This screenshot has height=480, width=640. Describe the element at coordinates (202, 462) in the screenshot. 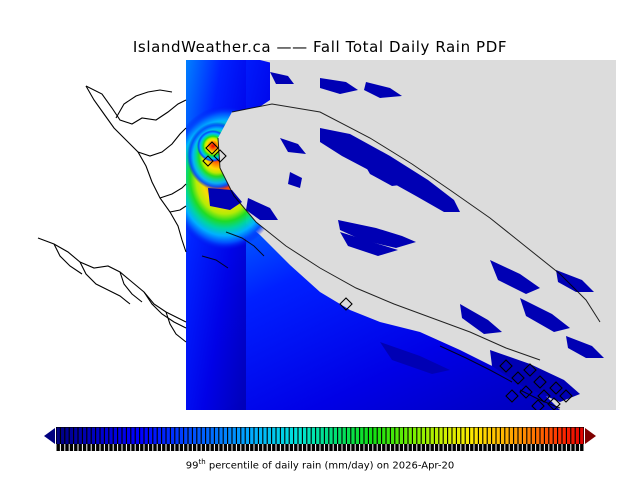

I see `caption-superscript: th` at that location.